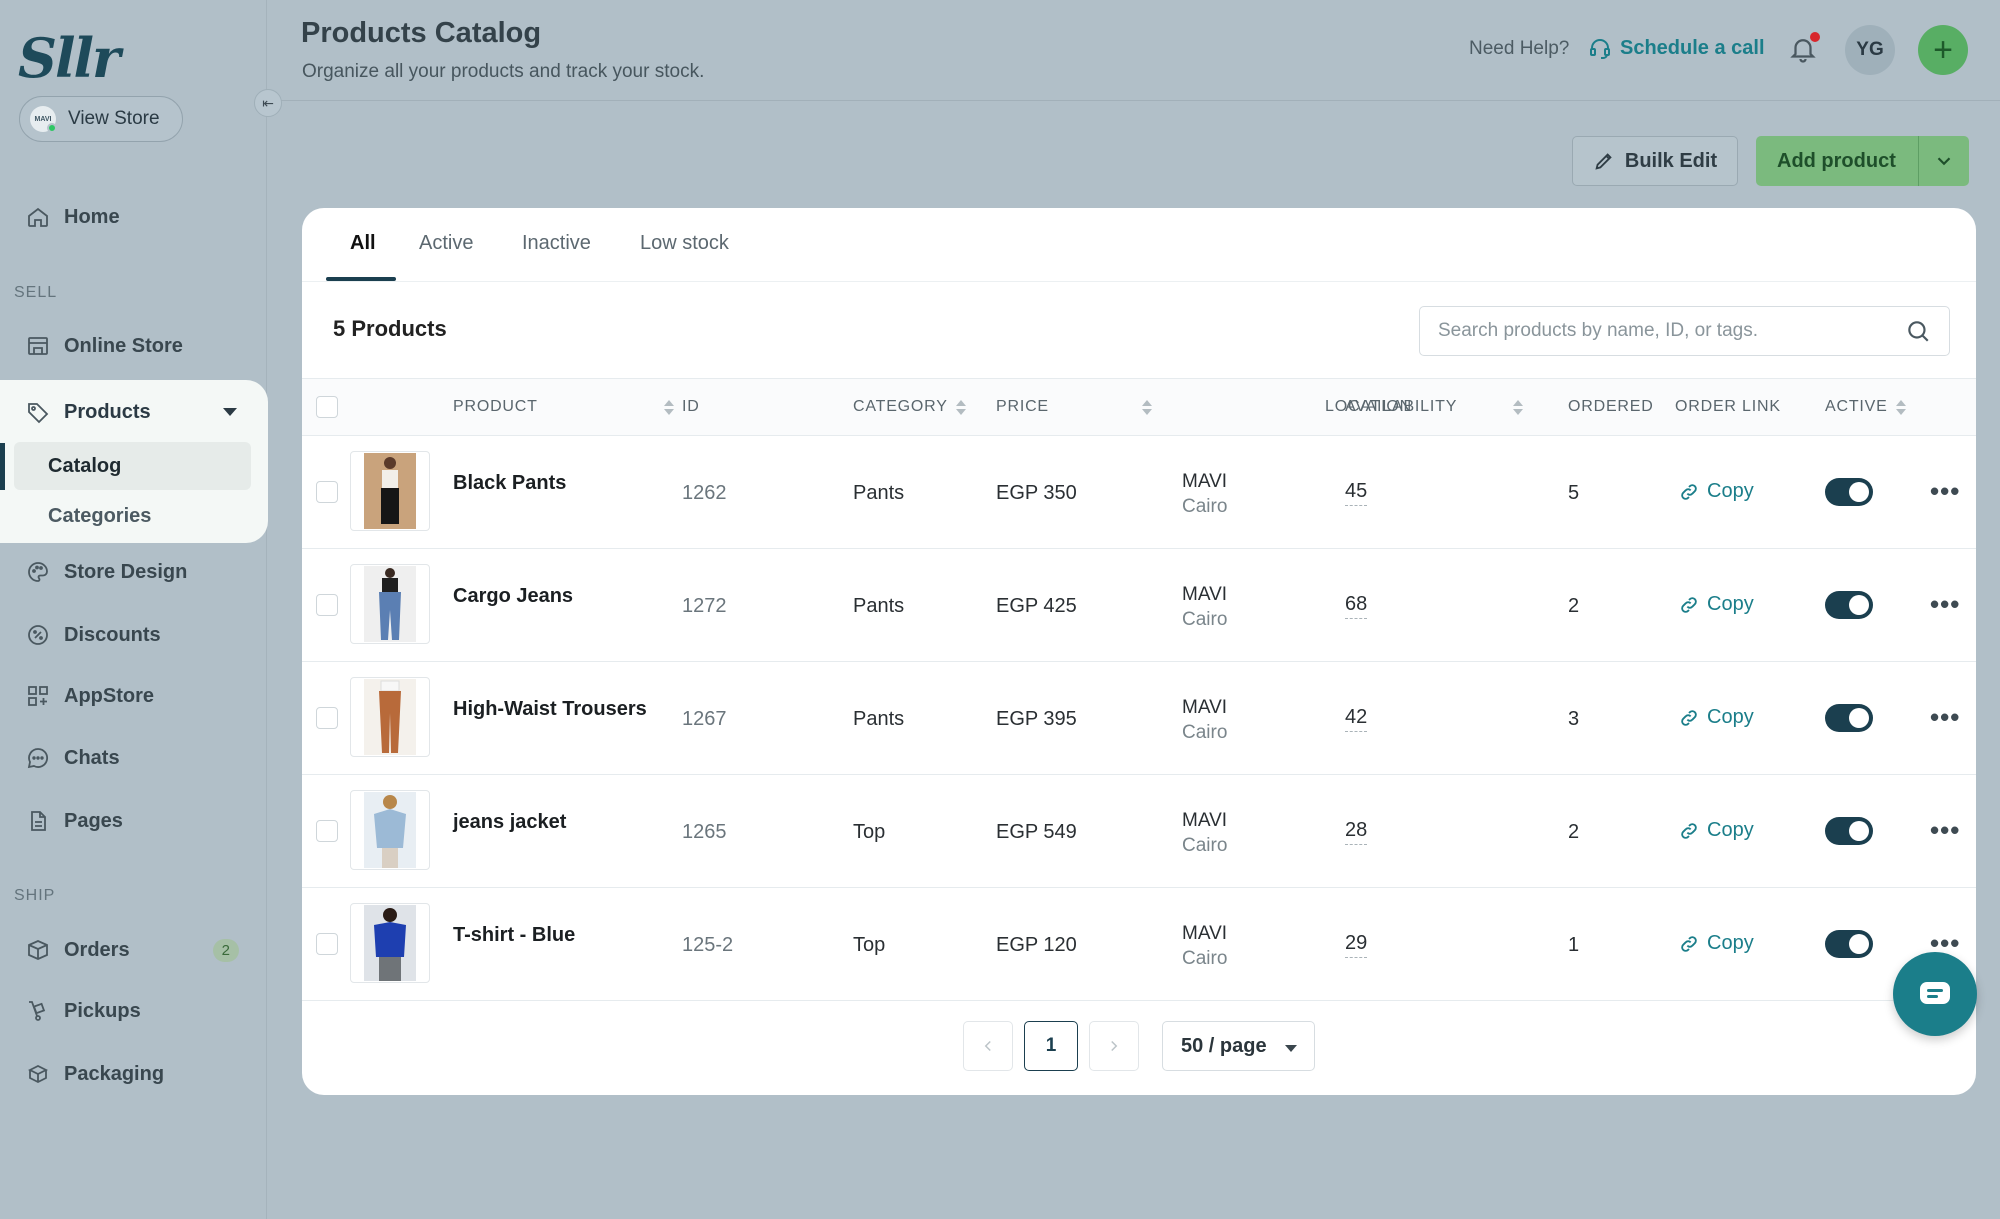 This screenshot has width=2000, height=1219. What do you see at coordinates (133, 821) in the screenshot?
I see `sidebar-item-pages: Pages` at bounding box center [133, 821].